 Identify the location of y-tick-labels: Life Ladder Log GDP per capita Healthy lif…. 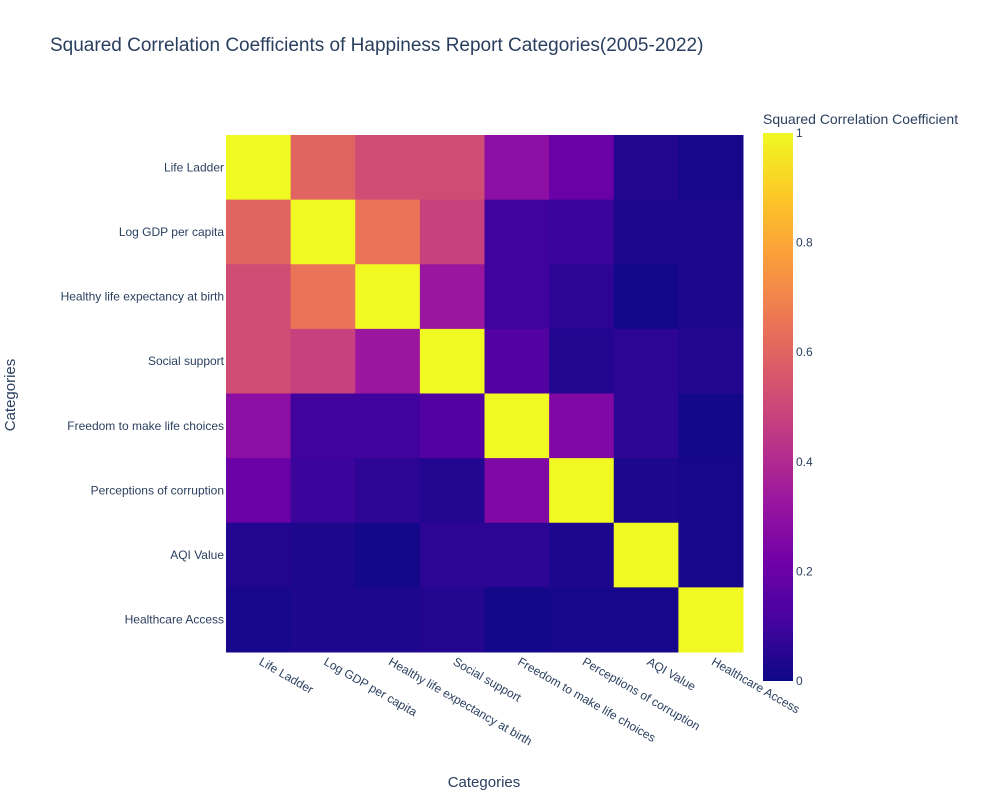
(143, 393).